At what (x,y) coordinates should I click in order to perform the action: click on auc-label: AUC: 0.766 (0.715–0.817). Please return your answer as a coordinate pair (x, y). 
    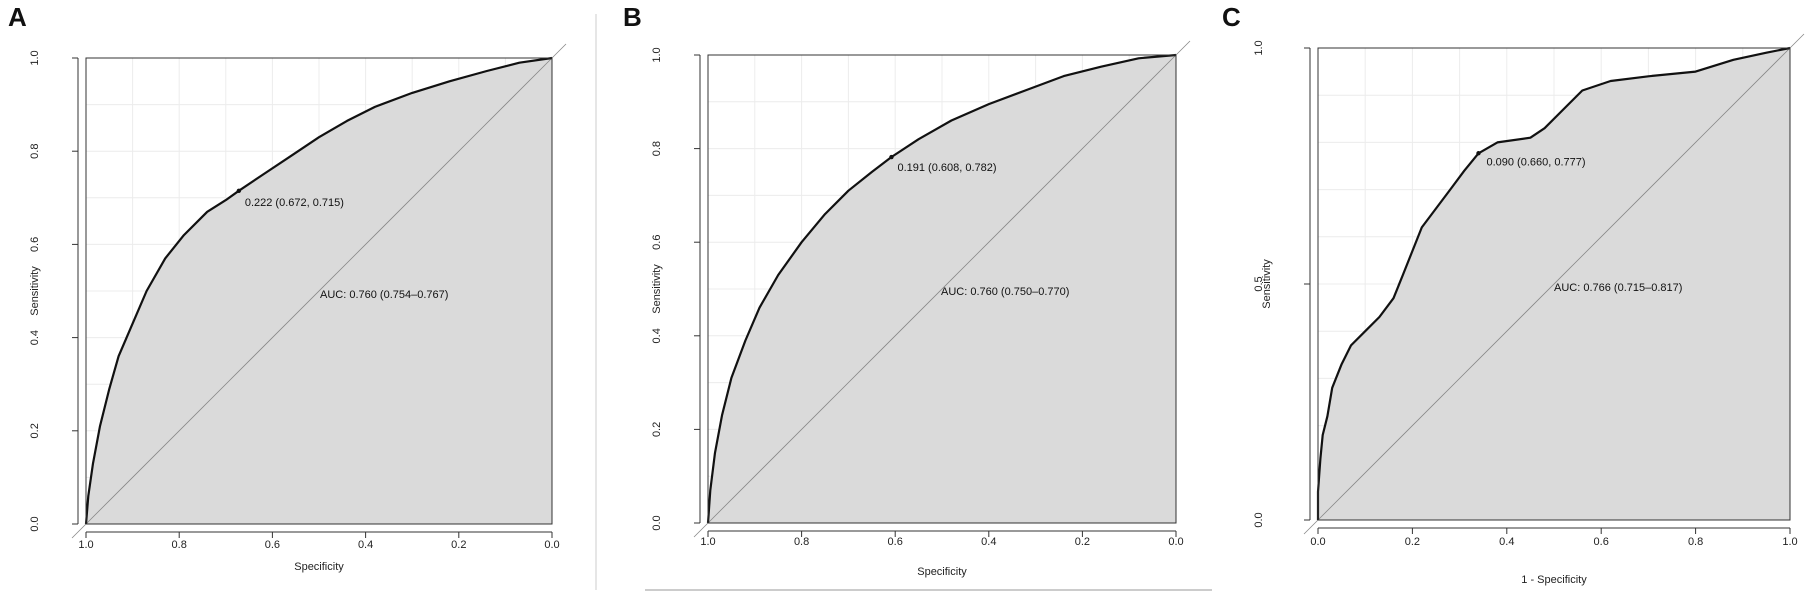
    Looking at the image, I should click on (1618, 288).